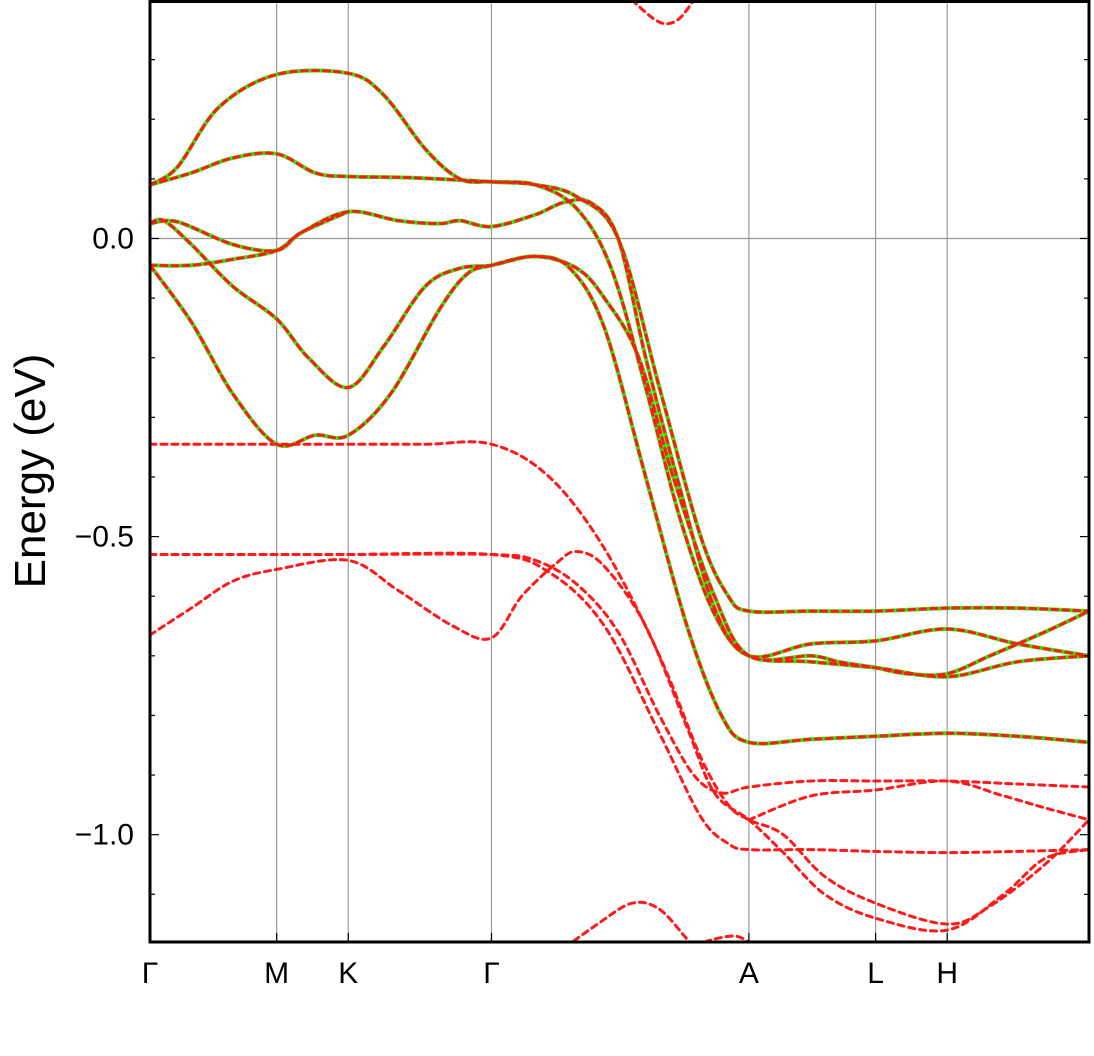 The image size is (1094, 1056). I want to click on y-tick-label-1: −0.5, so click(104, 537).